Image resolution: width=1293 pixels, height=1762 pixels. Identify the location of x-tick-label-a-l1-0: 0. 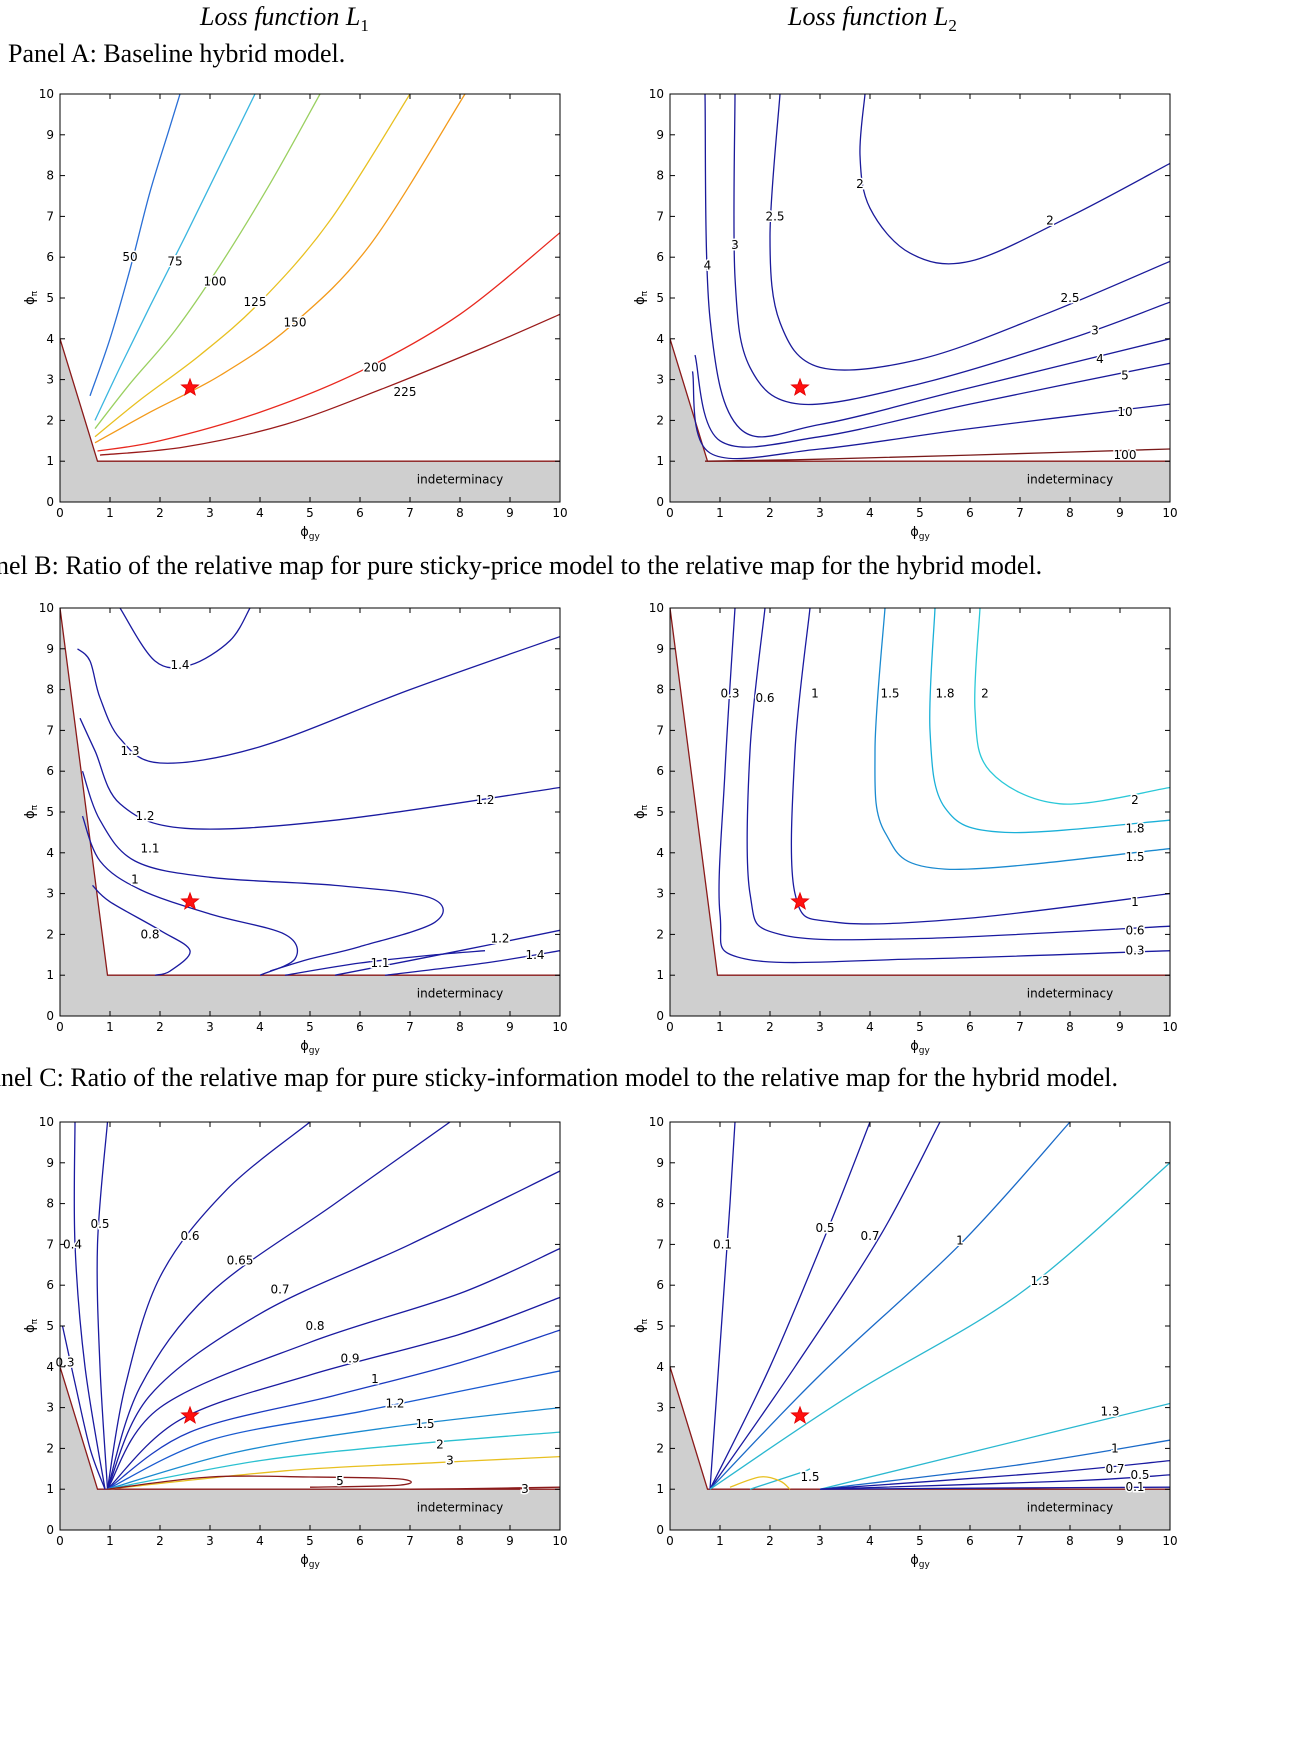
(60, 513).